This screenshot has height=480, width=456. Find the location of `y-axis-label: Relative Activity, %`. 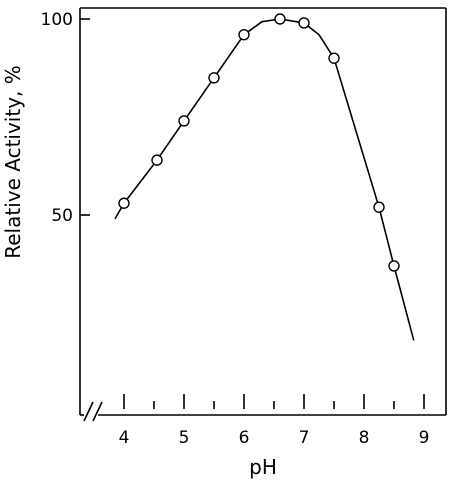

y-axis-label: Relative Activity, % is located at coordinates (13, 162).